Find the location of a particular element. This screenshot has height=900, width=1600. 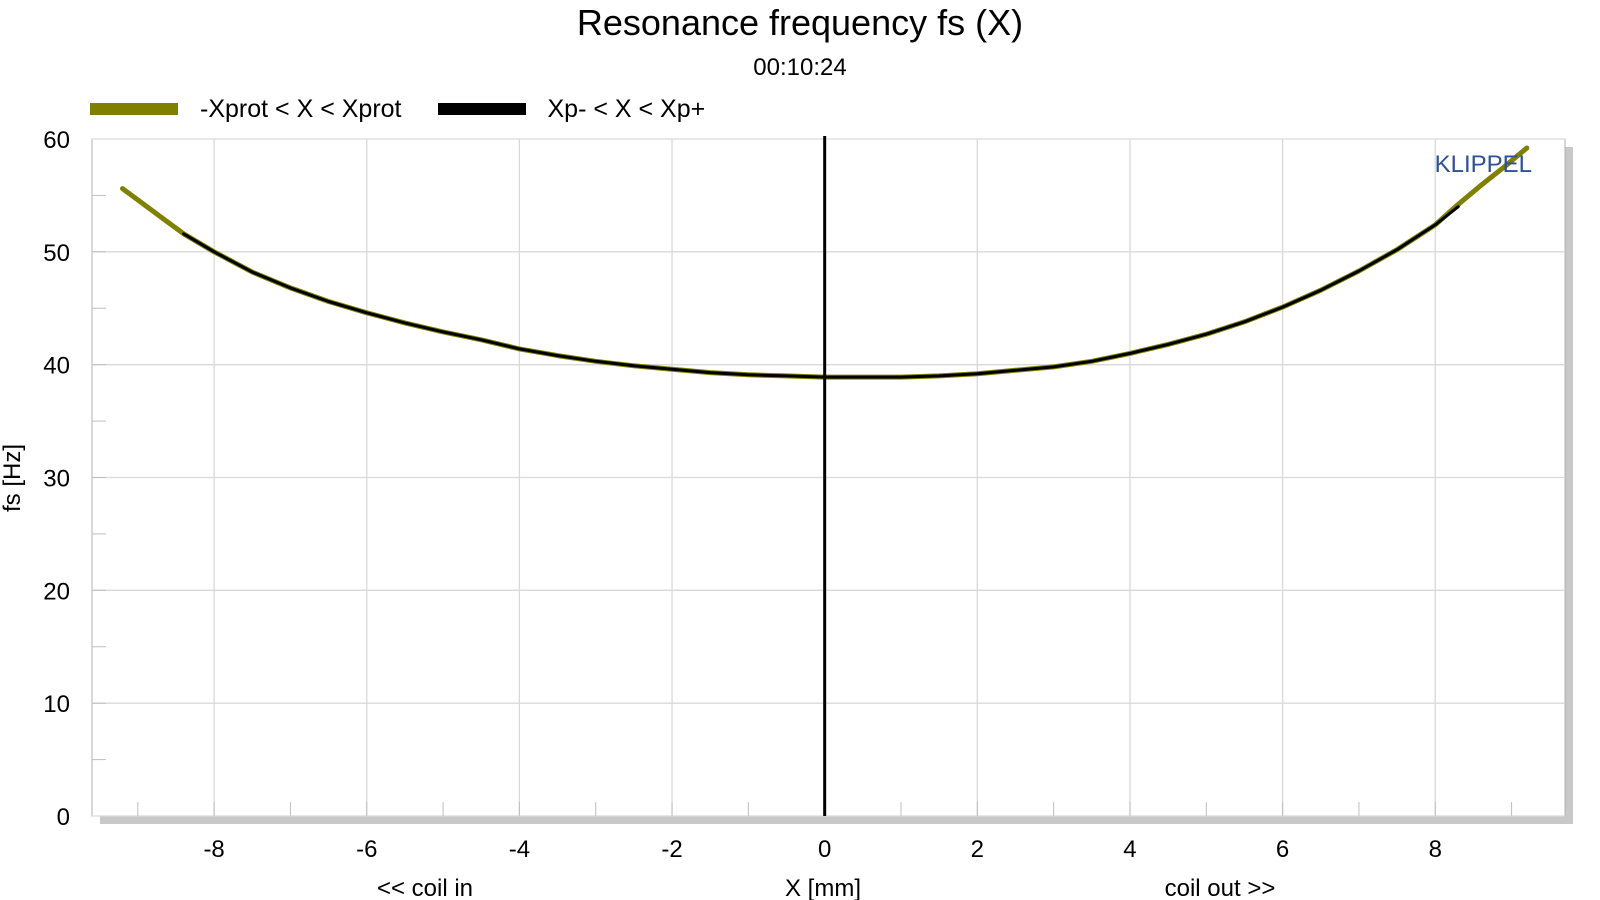

legend-swatch-xprot is located at coordinates (134, 109).